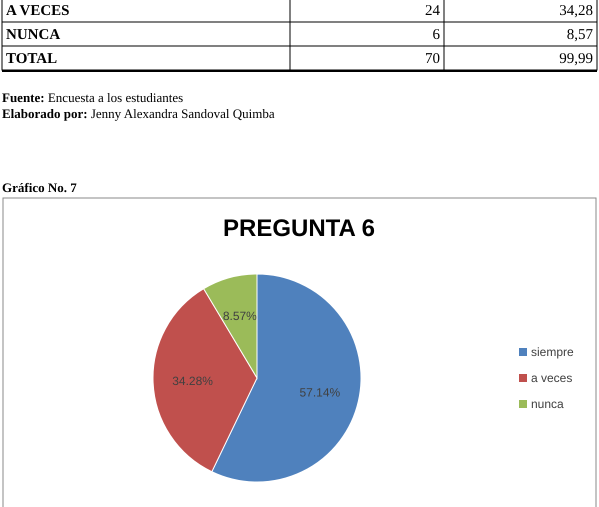 The width and height of the screenshot is (599, 507). I want to click on text: Elaborado por: Jenny Alexandra Sandoval Quimba, so click(138, 113).